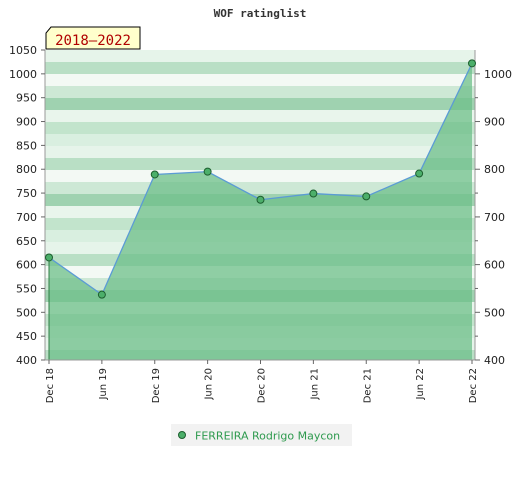  What do you see at coordinates (103, 384) in the screenshot?
I see `x-tick-label: Jun 19` at bounding box center [103, 384].